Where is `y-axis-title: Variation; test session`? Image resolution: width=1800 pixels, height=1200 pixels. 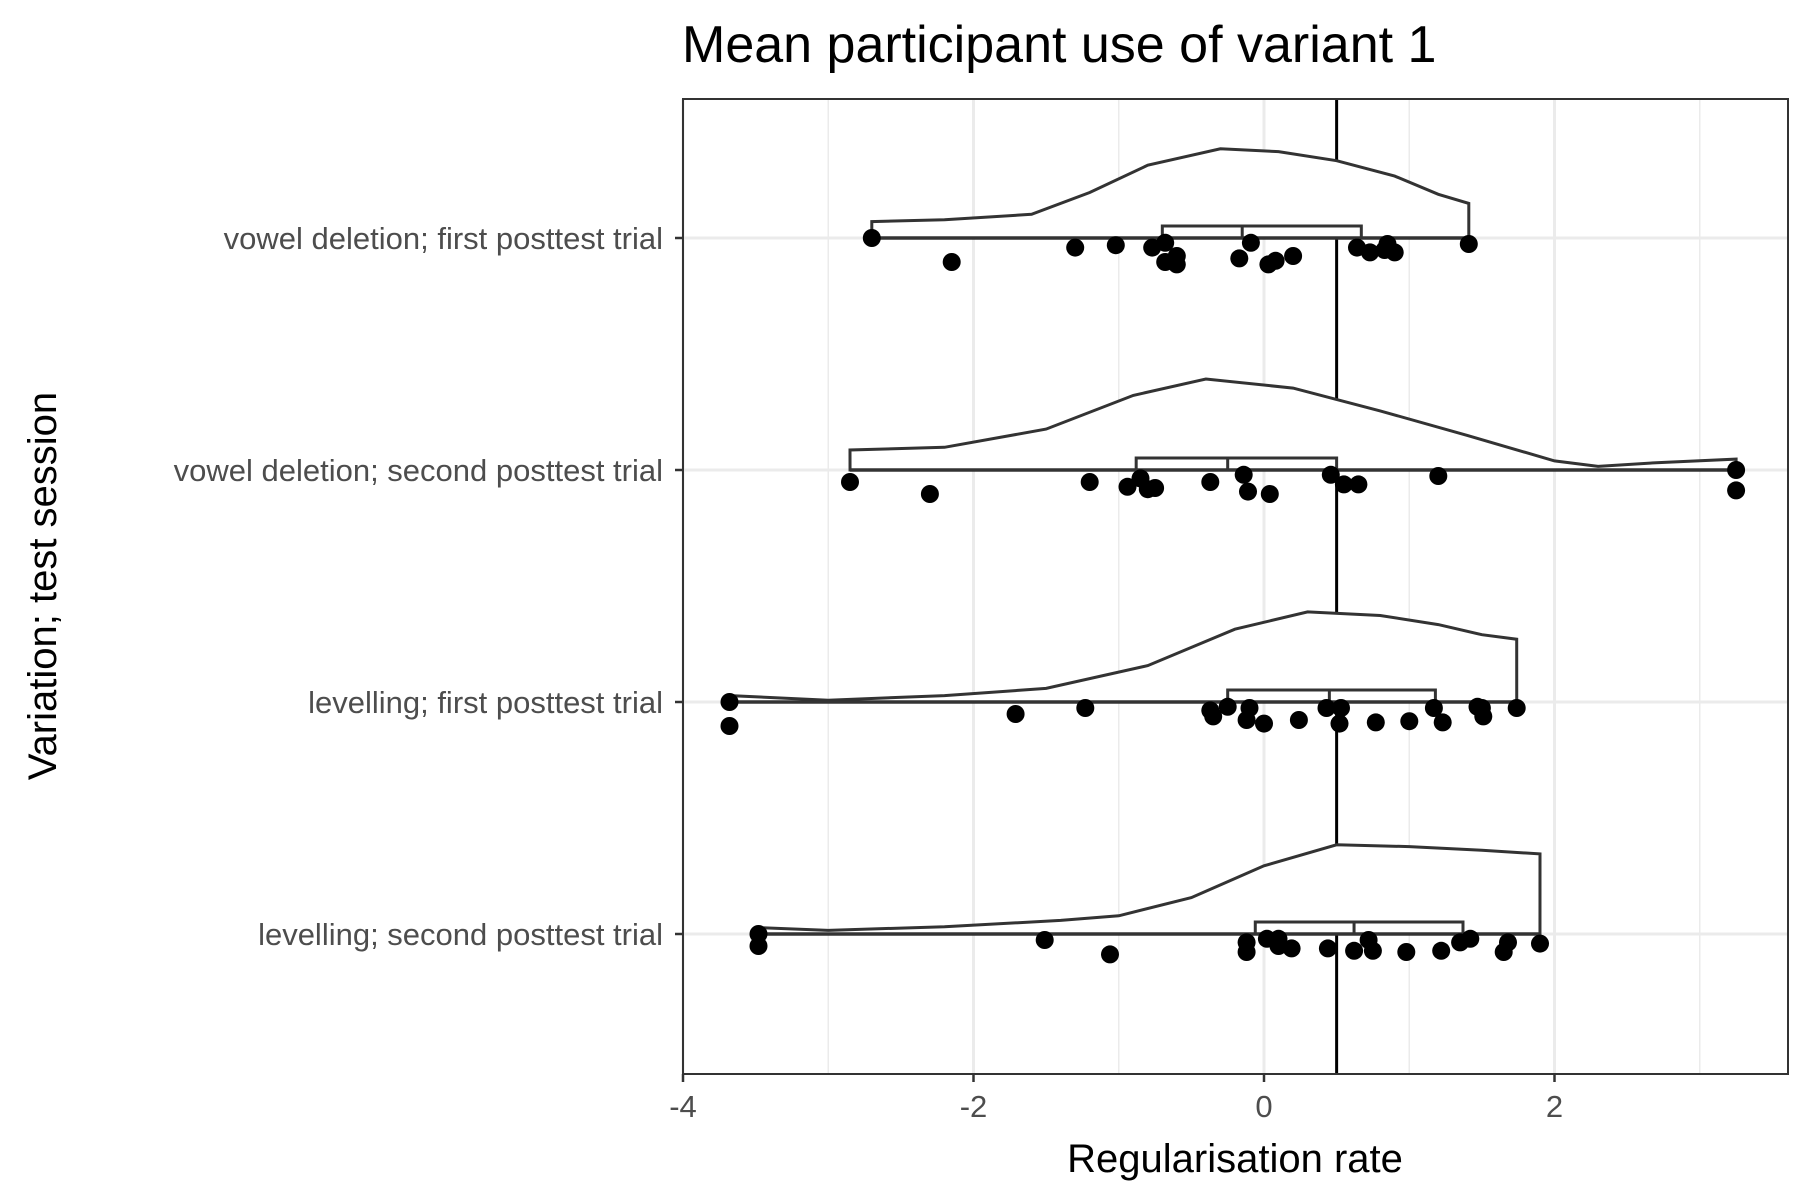
y-axis-title: Variation; test session is located at coordinates (43, 586).